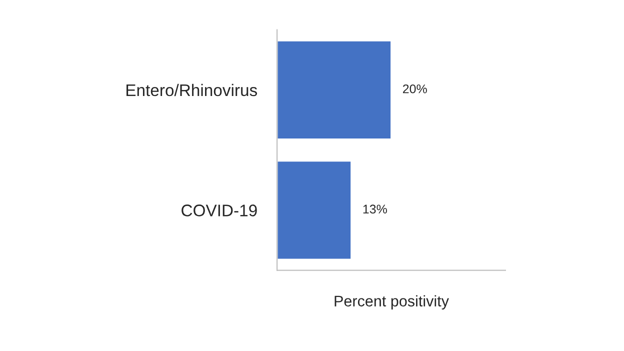 This screenshot has height=351, width=624. I want to click on data-label: 20%, so click(414, 89).